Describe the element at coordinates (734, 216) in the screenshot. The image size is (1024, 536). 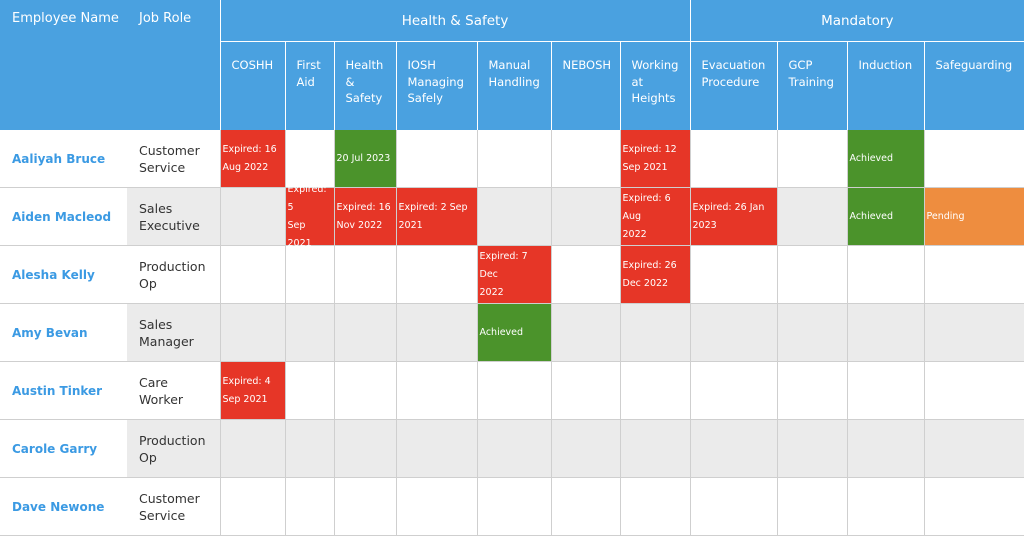
I see `training-cell: Expired: 26 Jan 2023` at that location.